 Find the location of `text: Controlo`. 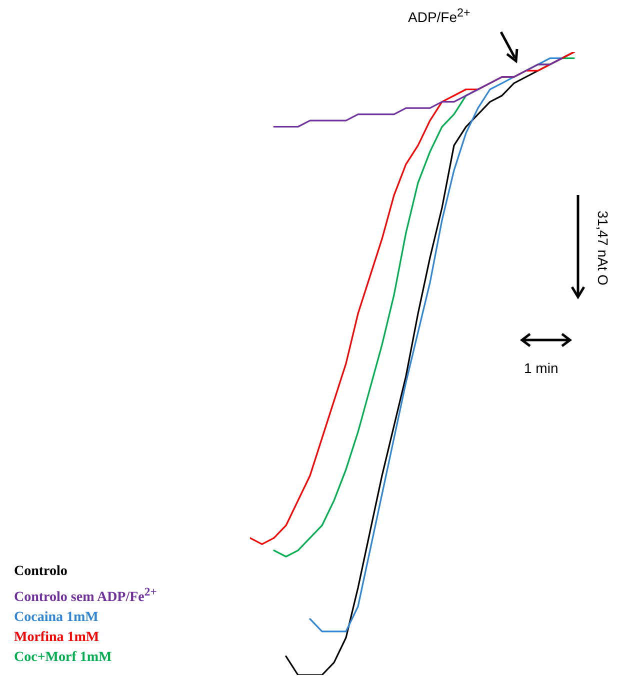

text: Controlo is located at coordinates (41, 571).